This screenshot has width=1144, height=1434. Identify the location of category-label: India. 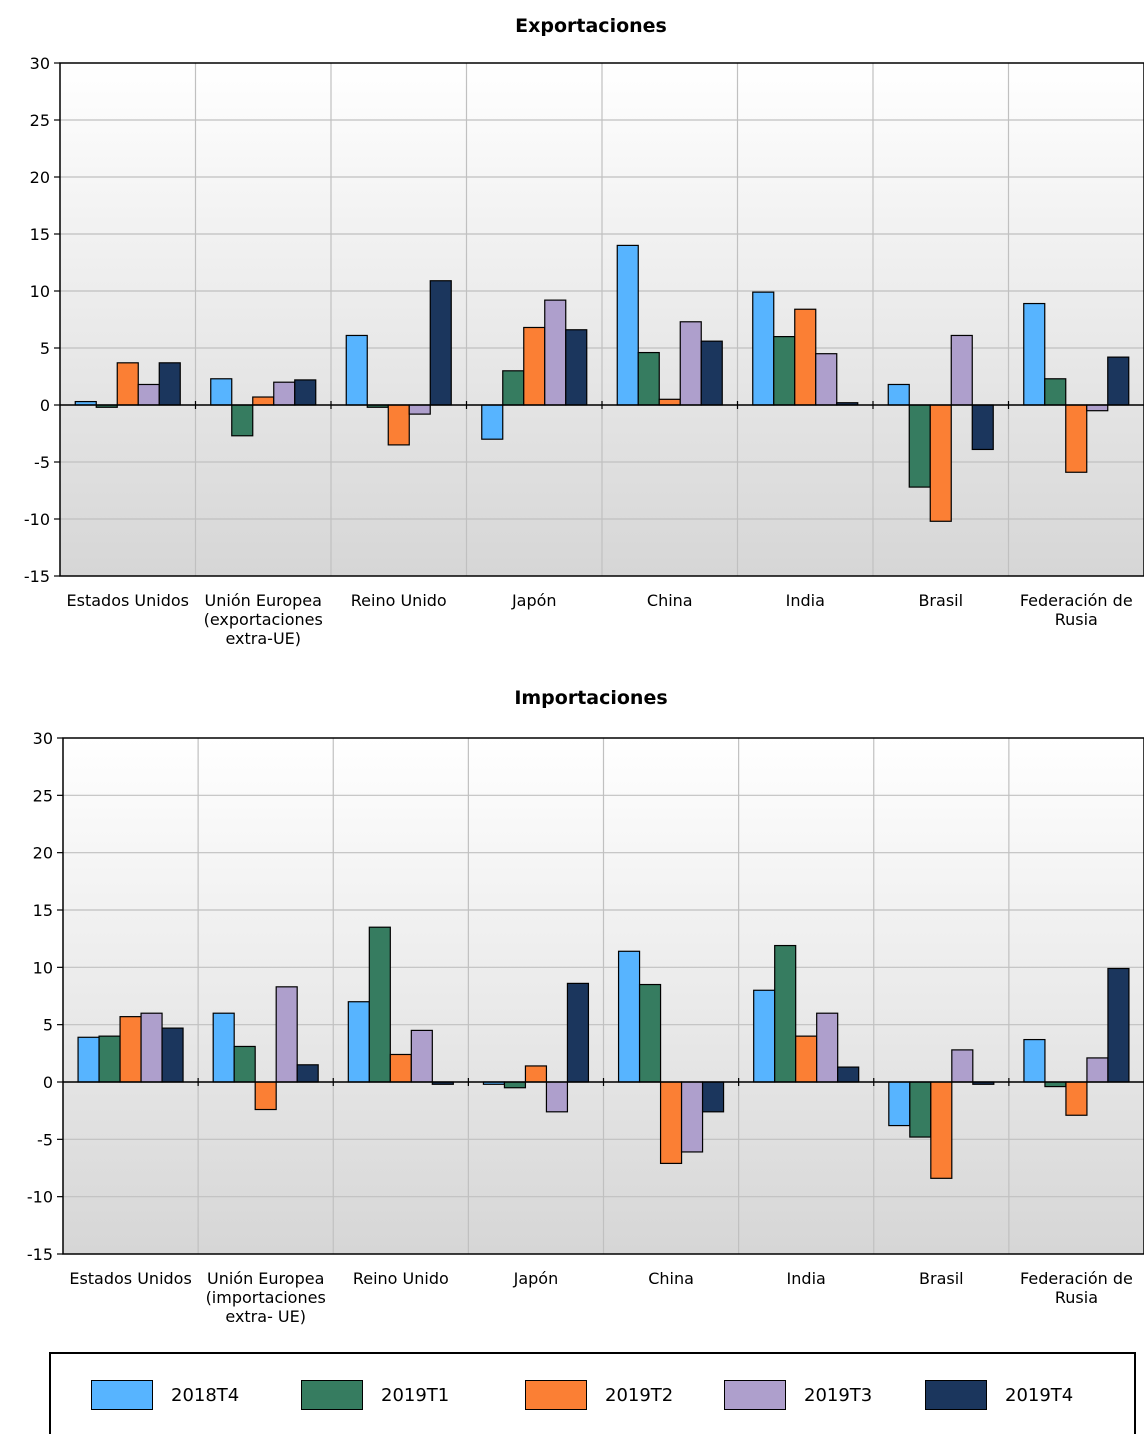
(806, 1278).